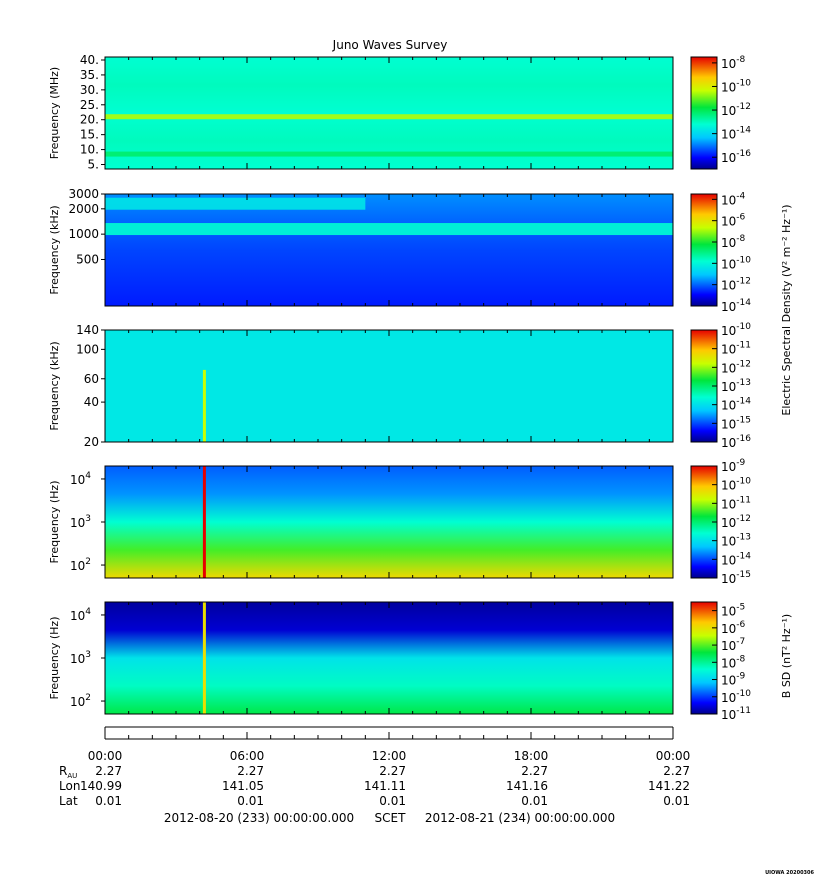 The image size is (815, 880). What do you see at coordinates (101, 786) in the screenshot?
I see `ephemeris-value: 140.99` at bounding box center [101, 786].